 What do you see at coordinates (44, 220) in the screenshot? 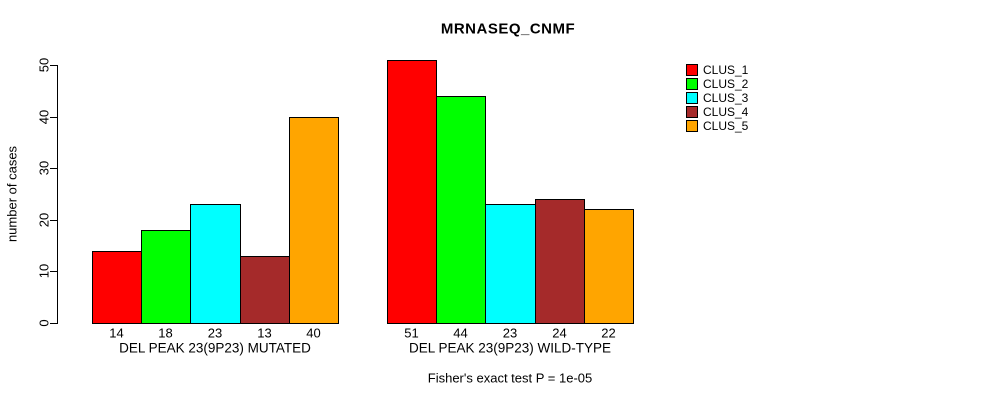
I see `y-tick-label: 20` at bounding box center [44, 220].